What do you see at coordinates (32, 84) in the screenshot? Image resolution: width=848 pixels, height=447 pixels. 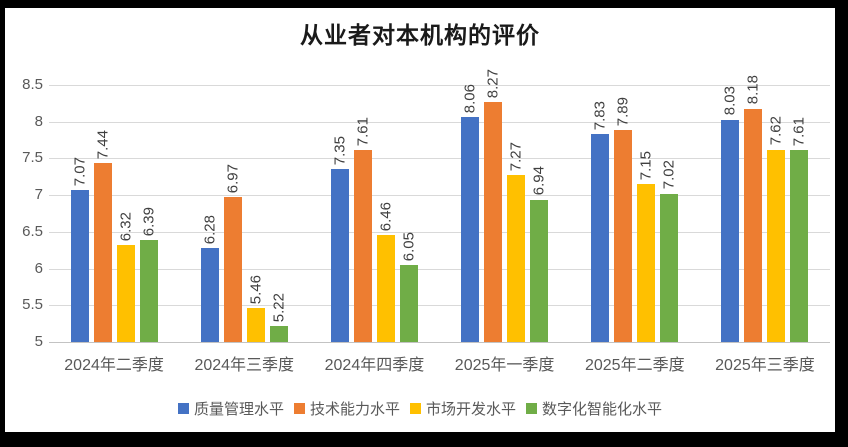 I see `y-tick-label: 8.5` at bounding box center [32, 84].